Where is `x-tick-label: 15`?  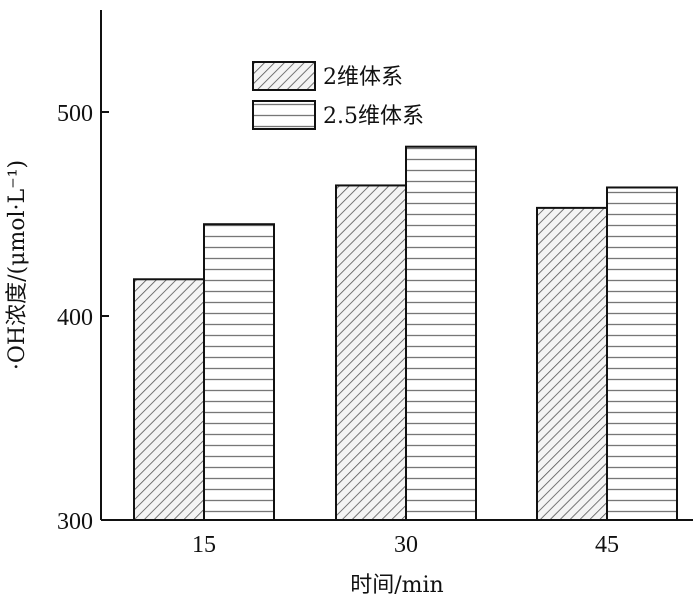
x-tick-label: 15 is located at coordinates (204, 545).